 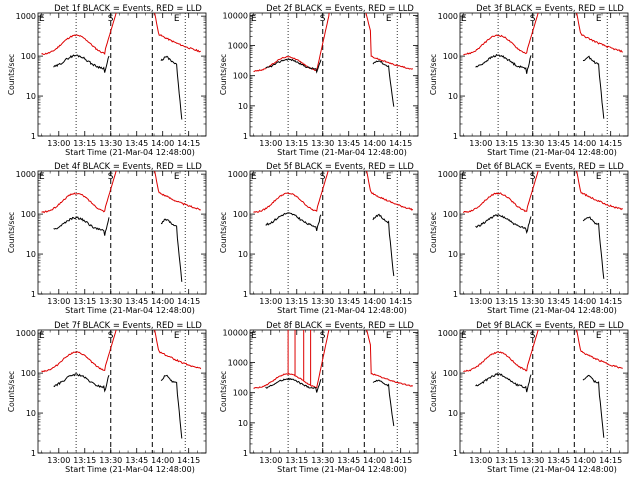 I want to click on panel-title: Det 7f BLACK = Events, RED = LLD, so click(x=128, y=325).